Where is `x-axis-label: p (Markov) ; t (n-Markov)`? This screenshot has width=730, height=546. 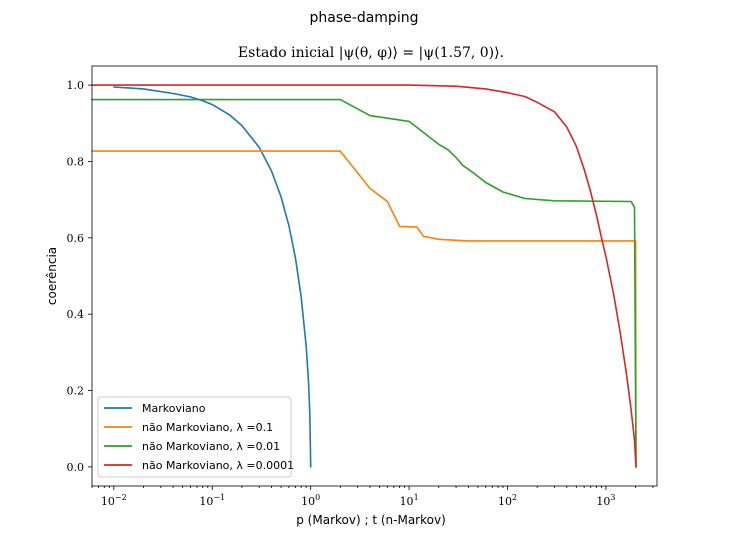
x-axis-label: p (Markov) ; t (n-Markov) is located at coordinates (371, 520).